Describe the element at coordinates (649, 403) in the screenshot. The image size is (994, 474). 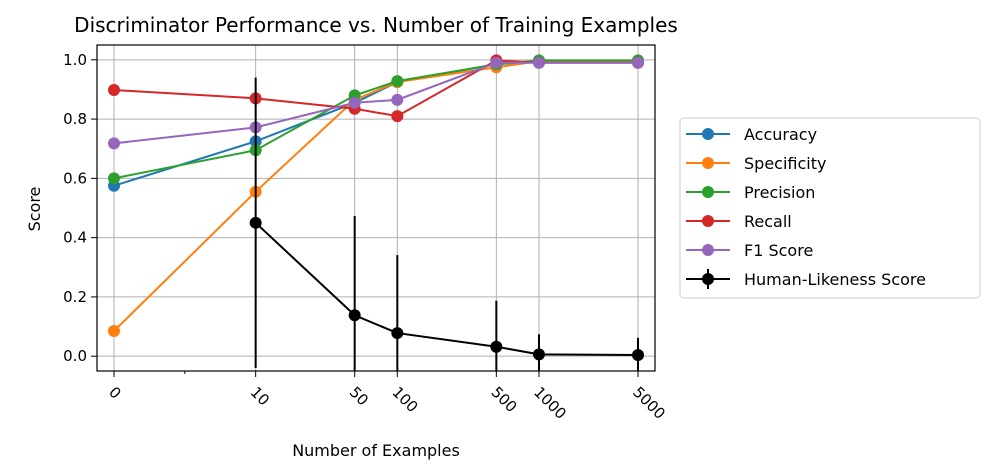
I see `x-tick-label: 5000` at that location.